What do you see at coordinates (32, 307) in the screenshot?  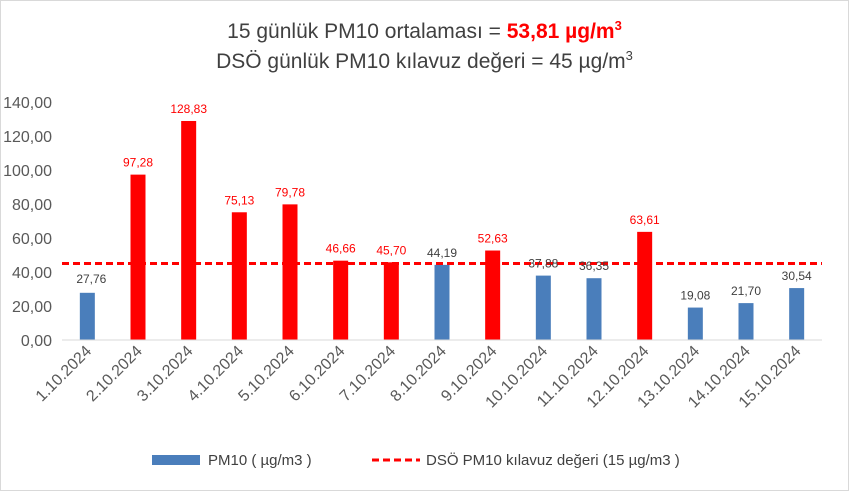 I see `y-tick-label: 20,00` at bounding box center [32, 307].